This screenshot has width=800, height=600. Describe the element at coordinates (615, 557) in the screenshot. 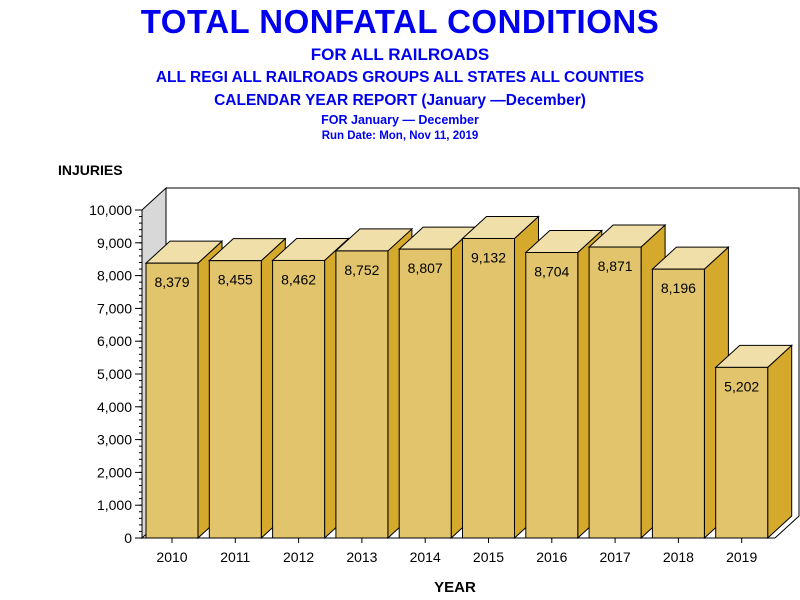

I see `x-tick-label: 2017` at that location.